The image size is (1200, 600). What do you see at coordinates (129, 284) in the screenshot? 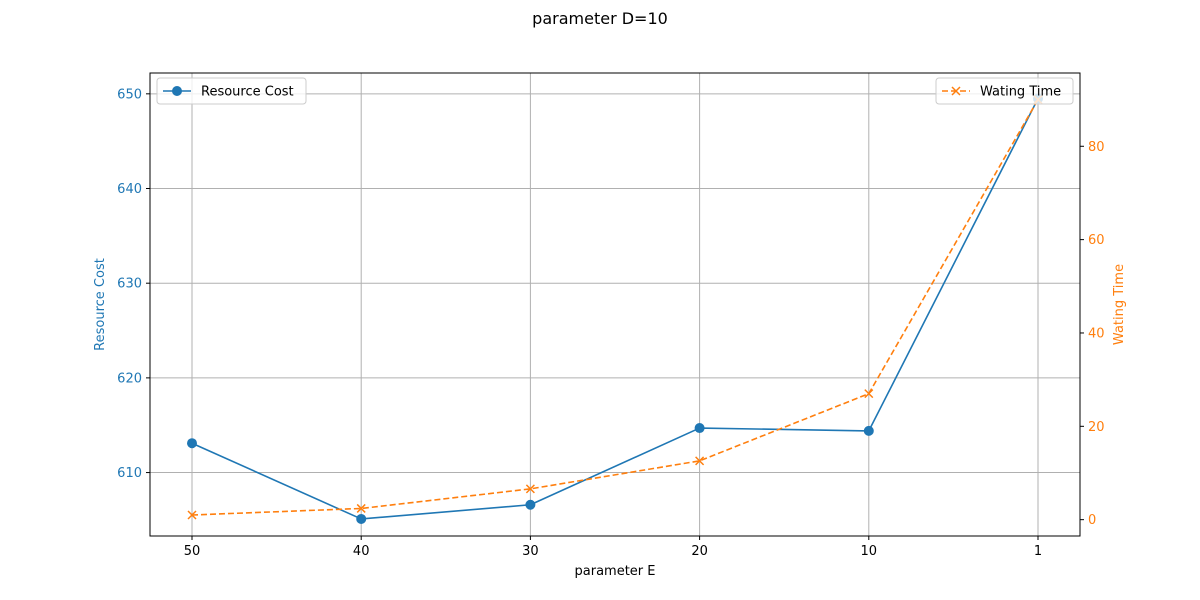
I see `y-left-tick-label: 630` at bounding box center [129, 284].